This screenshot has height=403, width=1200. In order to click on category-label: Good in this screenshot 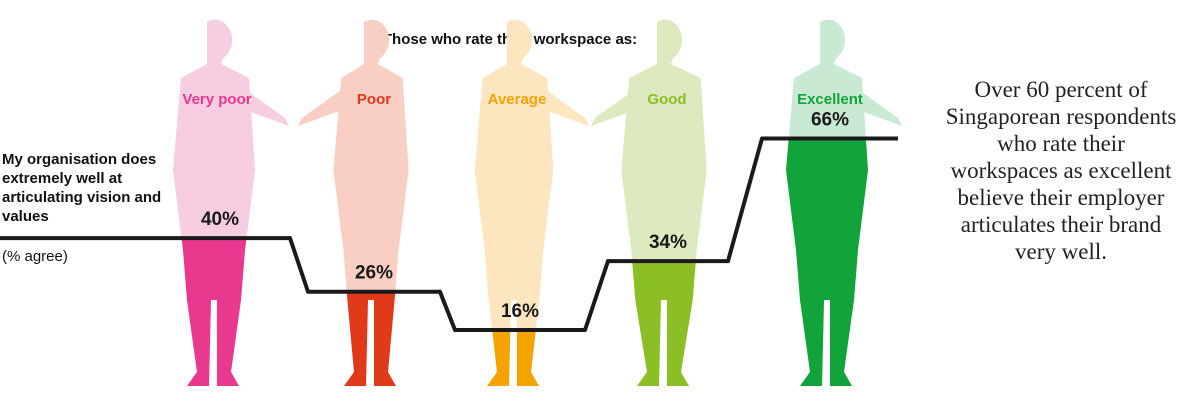, I will do `click(666, 99)`.